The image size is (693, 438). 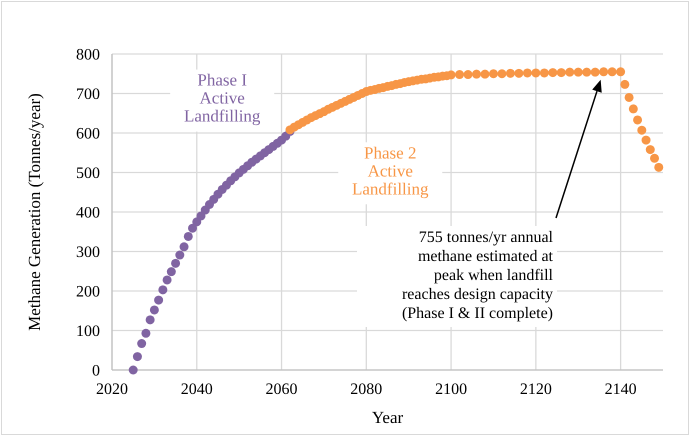 I want to click on annotation: 755 tonnes/yr annual methane estimated at peak when landfill reaches design capacity (Phase I & II complete), so click(x=478, y=275).